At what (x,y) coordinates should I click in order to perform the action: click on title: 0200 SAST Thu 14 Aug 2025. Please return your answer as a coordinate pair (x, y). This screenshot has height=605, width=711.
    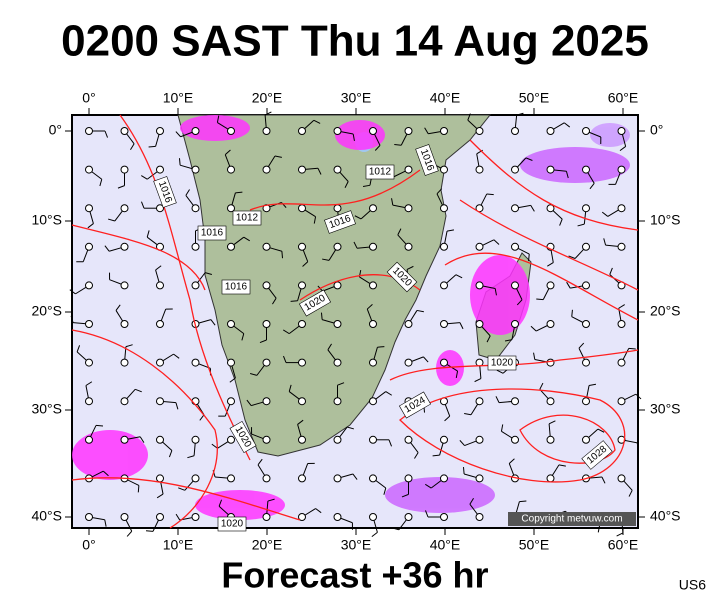
    Looking at the image, I should click on (355, 41).